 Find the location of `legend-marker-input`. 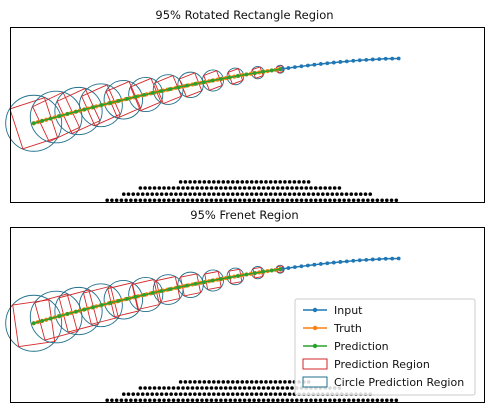

legend-marker-input is located at coordinates (315, 310).